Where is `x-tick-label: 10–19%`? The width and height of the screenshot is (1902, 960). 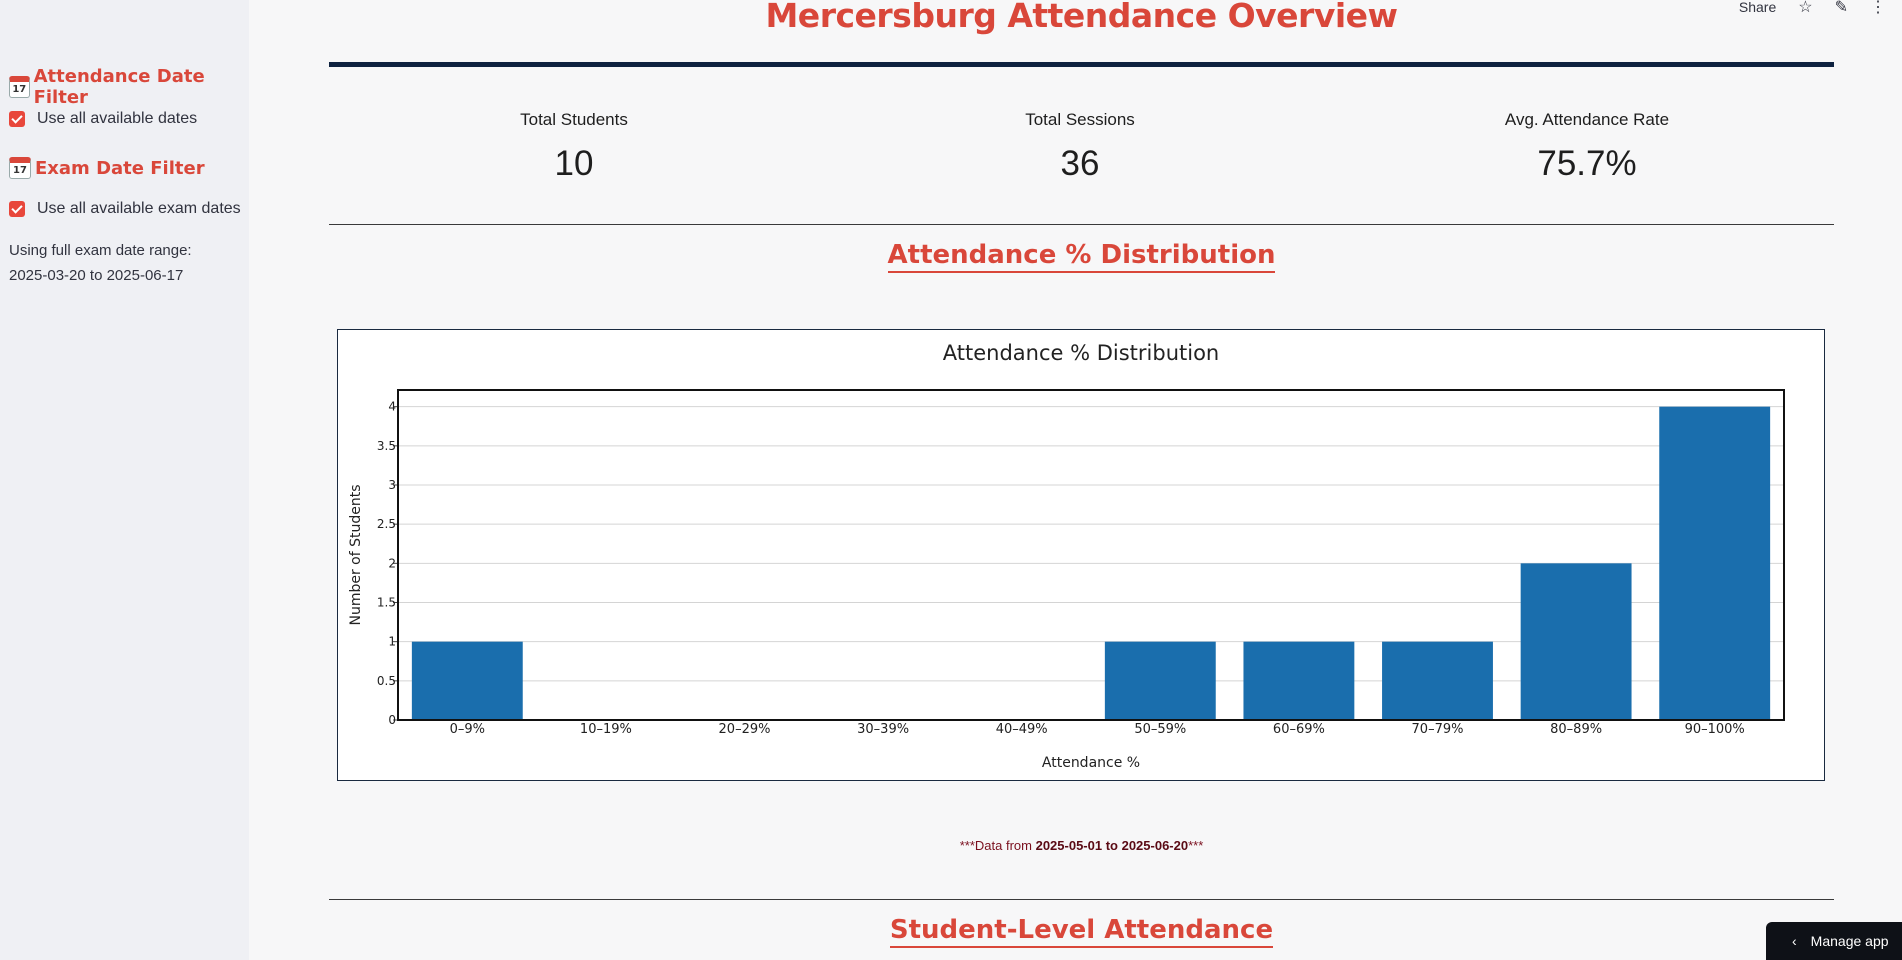
x-tick-label: 10–19% is located at coordinates (606, 729).